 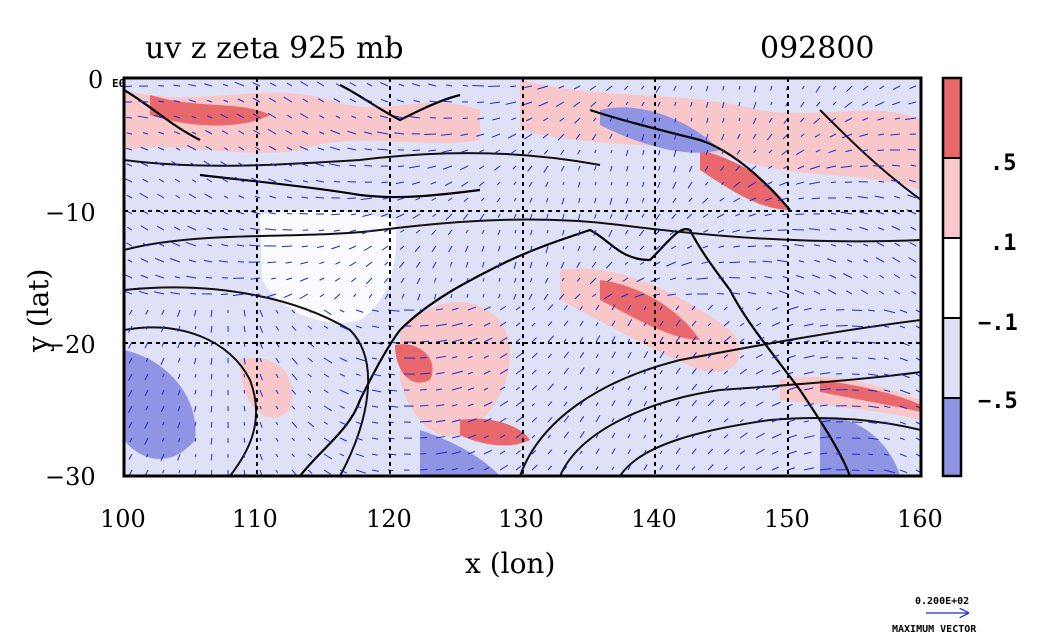 I want to click on x-tick-label-110: 110, so click(x=255, y=519).